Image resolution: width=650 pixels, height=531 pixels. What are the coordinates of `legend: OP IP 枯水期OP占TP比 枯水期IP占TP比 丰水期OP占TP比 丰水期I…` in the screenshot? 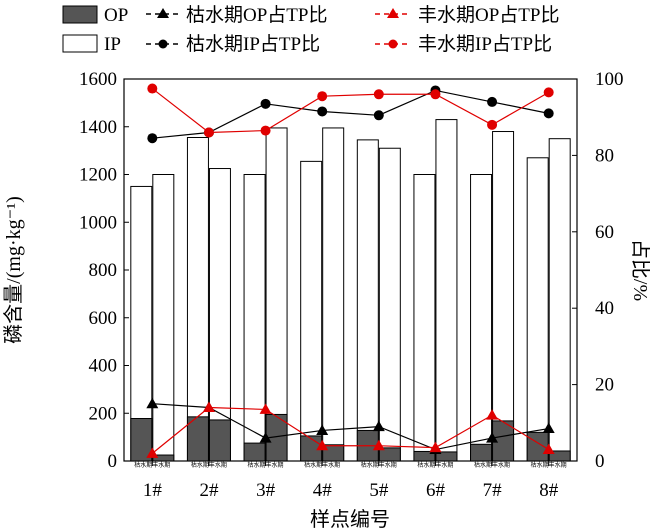 It's located at (310, 29).